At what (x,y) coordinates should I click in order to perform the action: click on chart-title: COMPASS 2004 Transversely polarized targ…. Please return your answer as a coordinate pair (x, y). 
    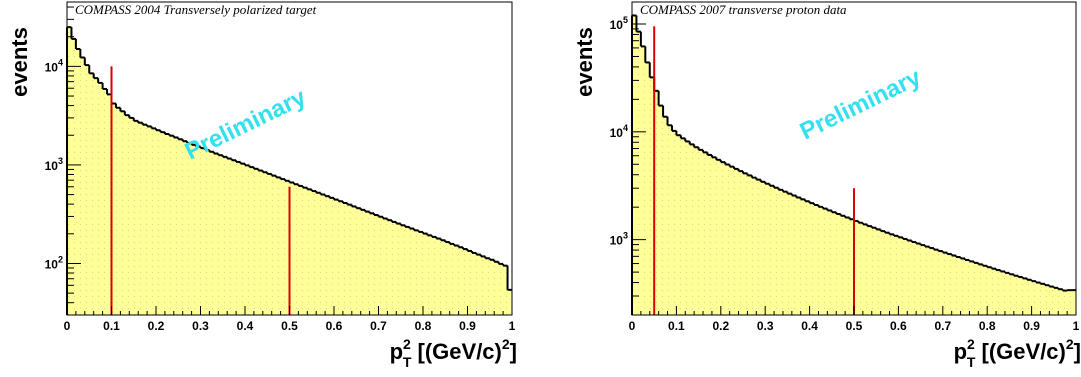
    Looking at the image, I should click on (196, 9).